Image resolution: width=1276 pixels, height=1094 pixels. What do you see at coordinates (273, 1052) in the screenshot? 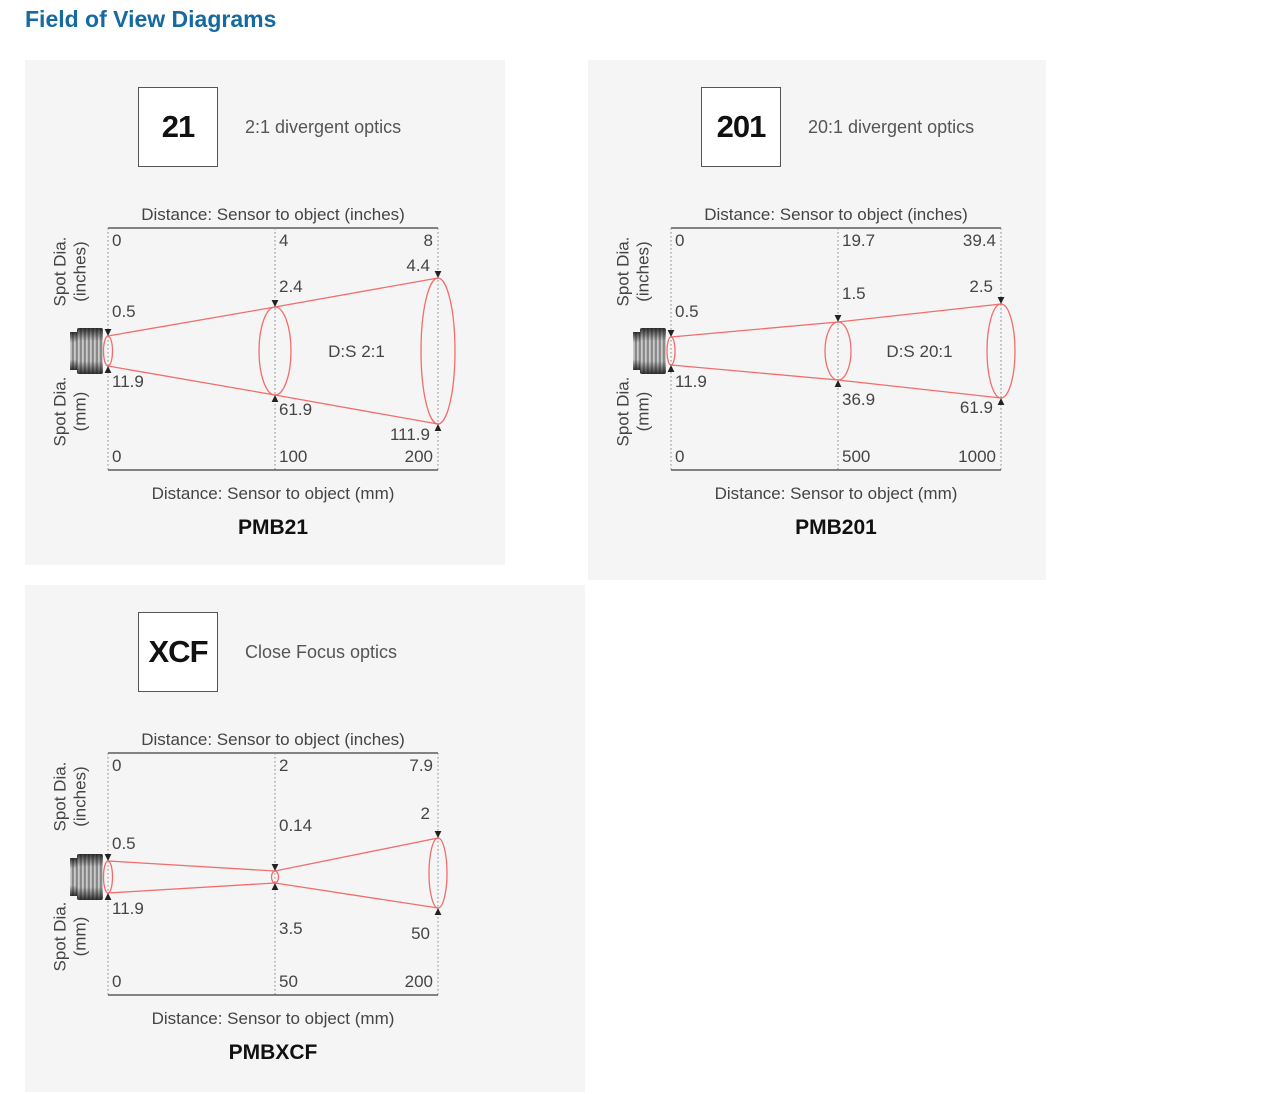
I see `model-name: PMBXCF` at bounding box center [273, 1052].